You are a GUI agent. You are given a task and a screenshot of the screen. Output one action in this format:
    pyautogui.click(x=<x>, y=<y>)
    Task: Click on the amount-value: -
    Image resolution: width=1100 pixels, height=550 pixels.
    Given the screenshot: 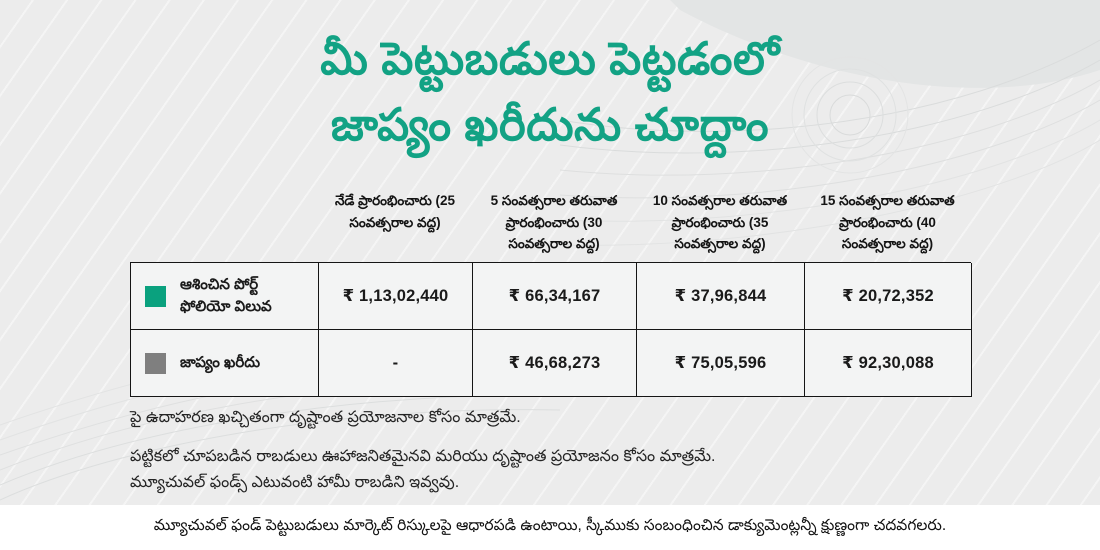 What is the action you would take?
    pyautogui.click(x=395, y=362)
    